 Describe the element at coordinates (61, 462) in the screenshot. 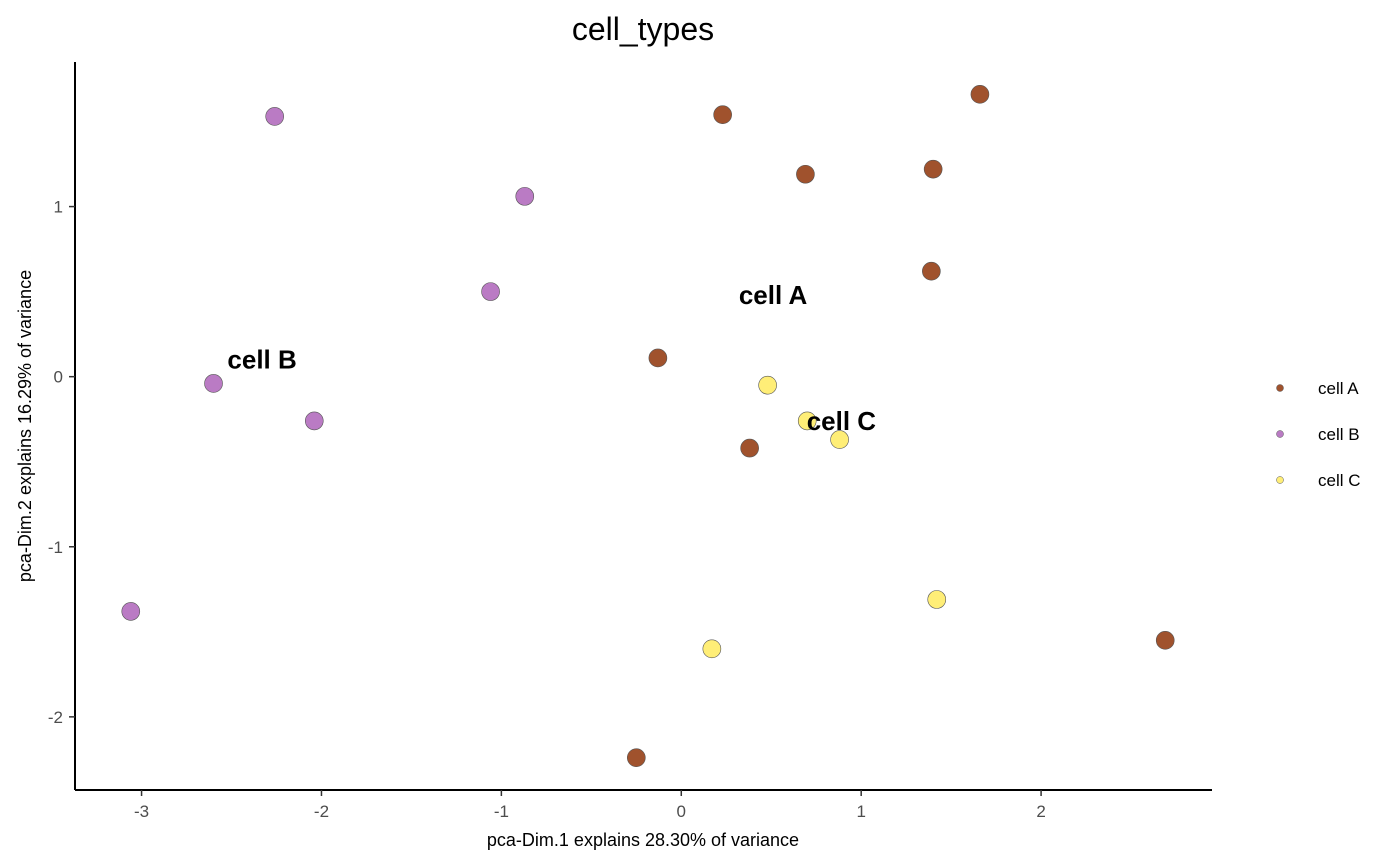

I see `y-axis-ticks: -2 -1 0 1` at that location.